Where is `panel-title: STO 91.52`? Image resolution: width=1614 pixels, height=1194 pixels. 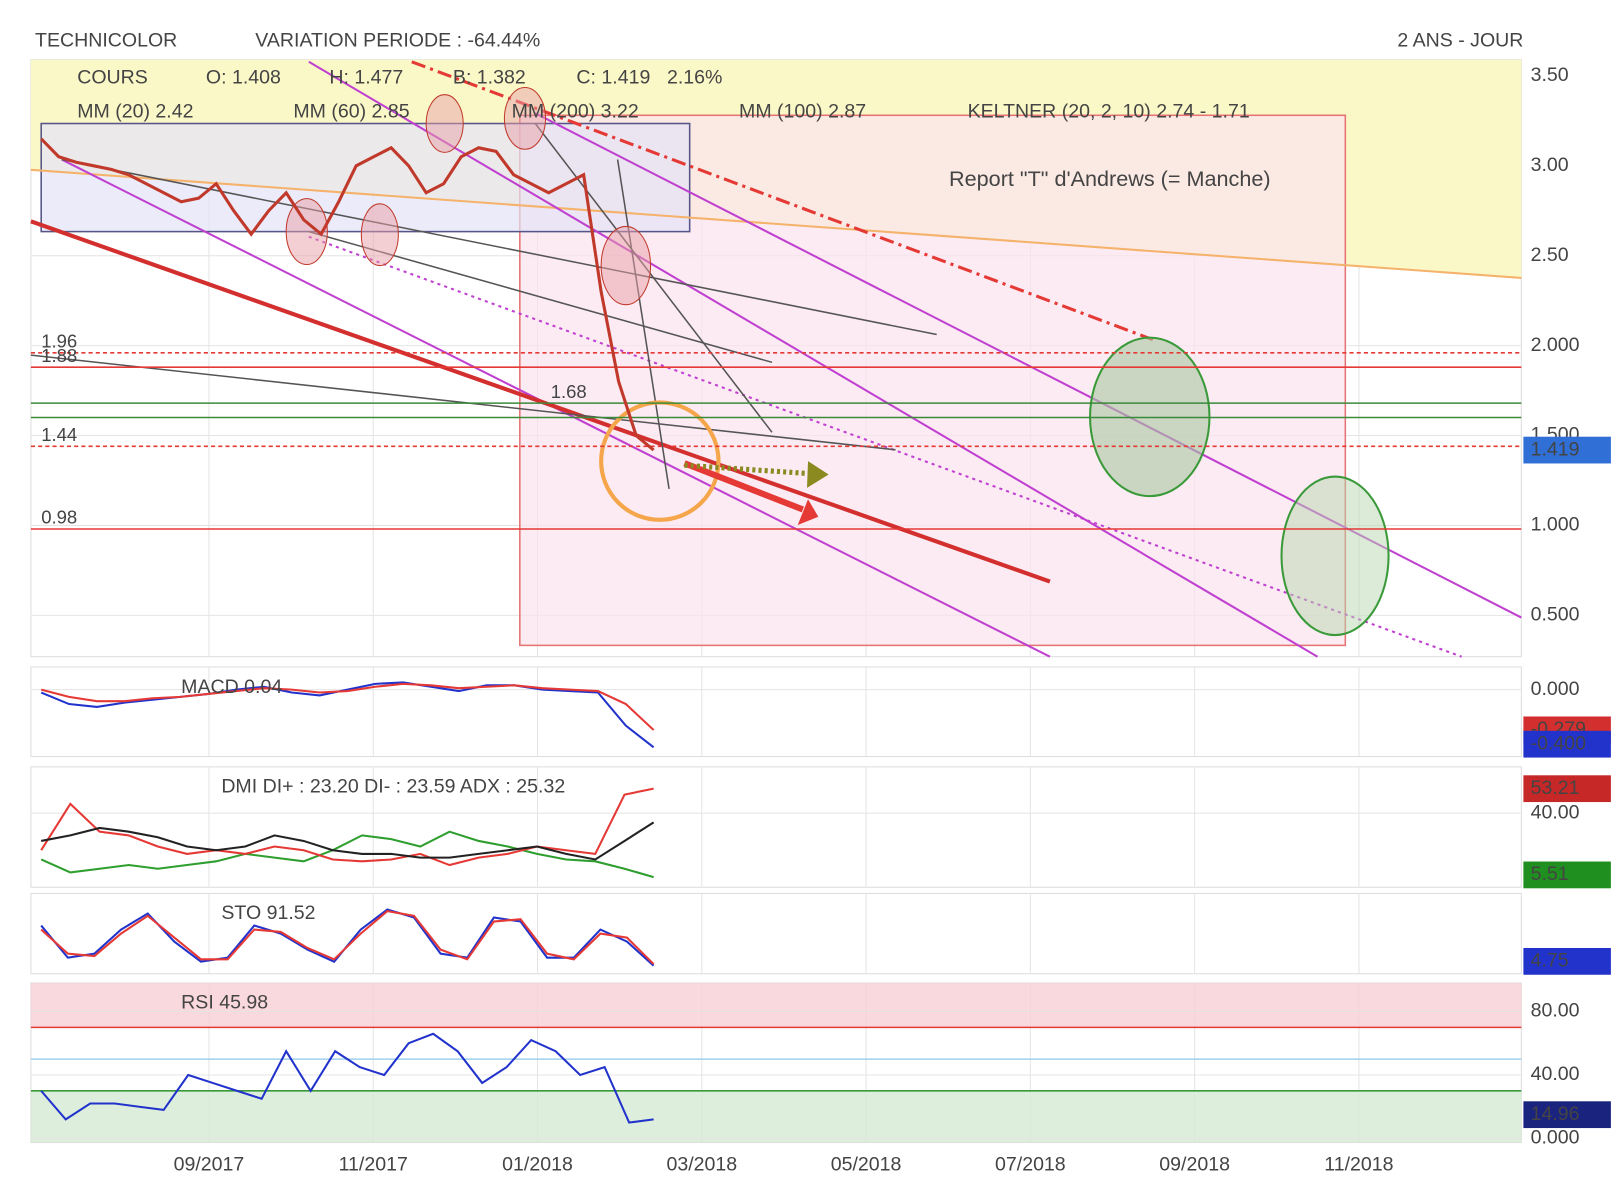 panel-title: STO 91.52 is located at coordinates (268, 913).